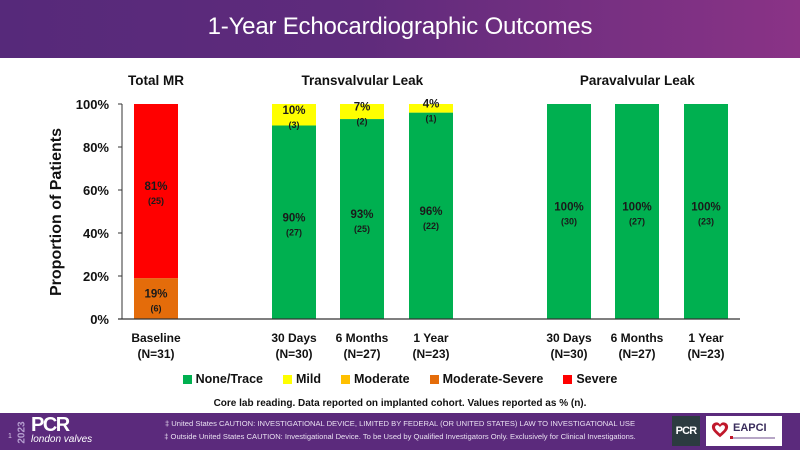 The image size is (800, 450). What do you see at coordinates (309, 379) in the screenshot?
I see `legend-label: Mild` at bounding box center [309, 379].